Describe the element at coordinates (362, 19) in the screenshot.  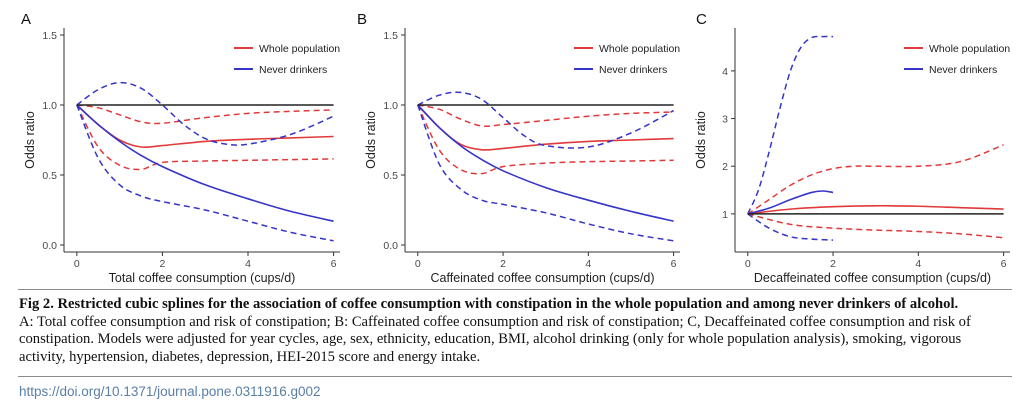
I see `panel-label: B` at that location.